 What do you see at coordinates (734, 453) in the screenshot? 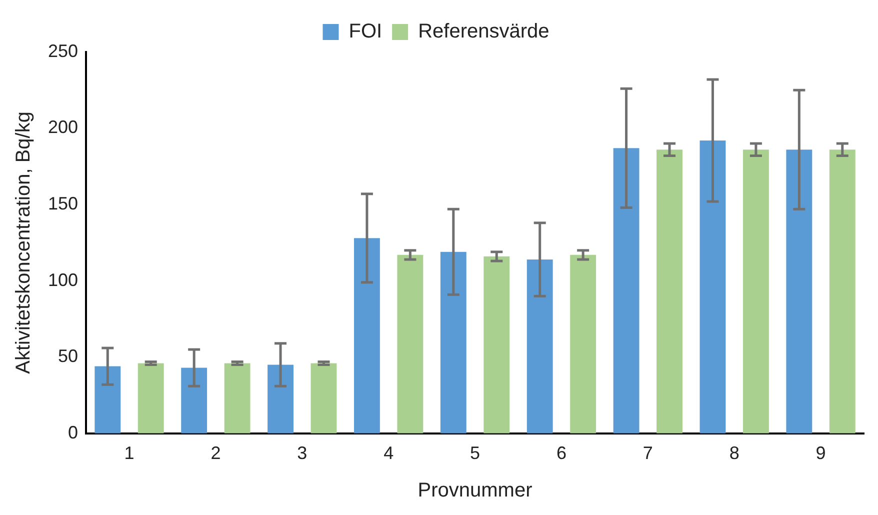
I see `x-tick-label: 8` at bounding box center [734, 453].